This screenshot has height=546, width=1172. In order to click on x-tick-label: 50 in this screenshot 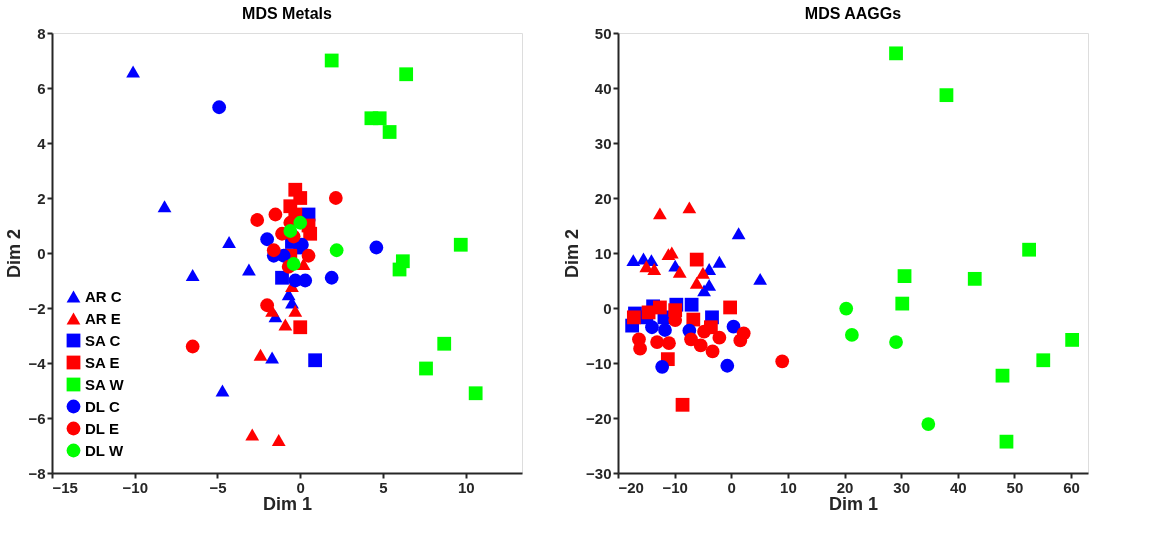, I will do `click(1015, 487)`.